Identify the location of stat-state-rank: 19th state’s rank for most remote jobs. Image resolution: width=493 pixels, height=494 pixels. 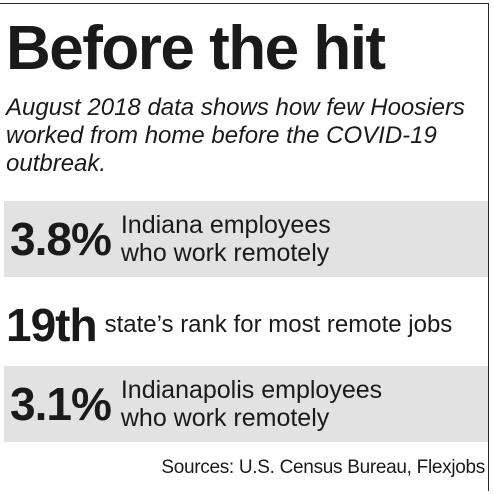
(246, 325).